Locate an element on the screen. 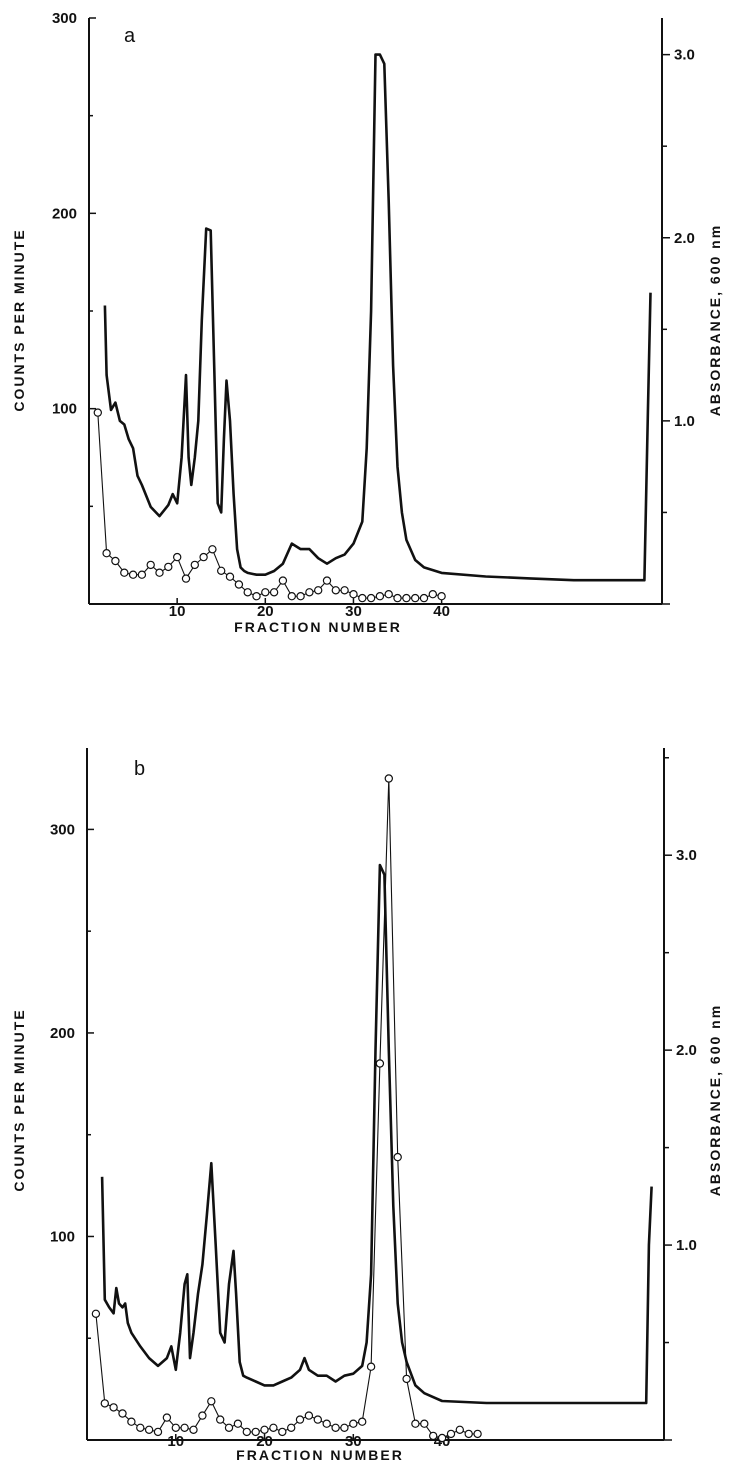  left-axis-title-b: COUNTS PER MINUTE is located at coordinates (19, 1099).